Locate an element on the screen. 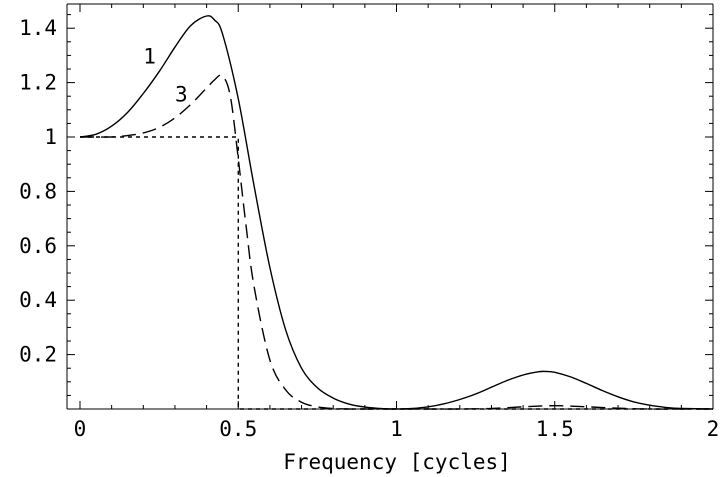 This screenshot has width=722, height=477. y-tick-label: 1.4 is located at coordinates (38, 28).